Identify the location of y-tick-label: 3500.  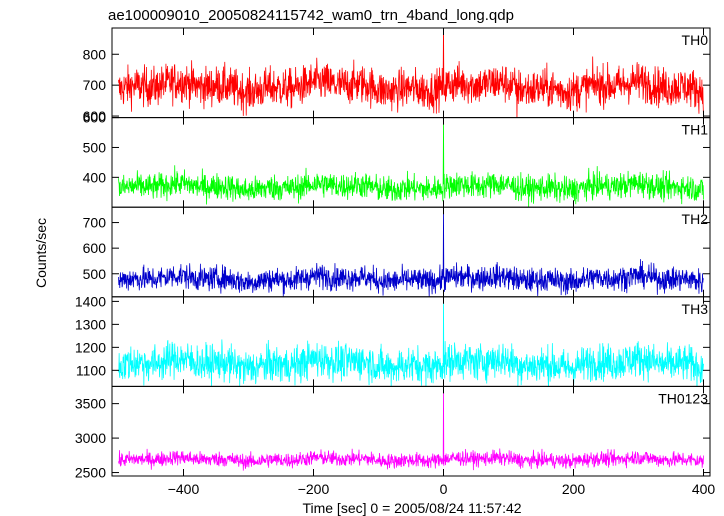
(90, 404).